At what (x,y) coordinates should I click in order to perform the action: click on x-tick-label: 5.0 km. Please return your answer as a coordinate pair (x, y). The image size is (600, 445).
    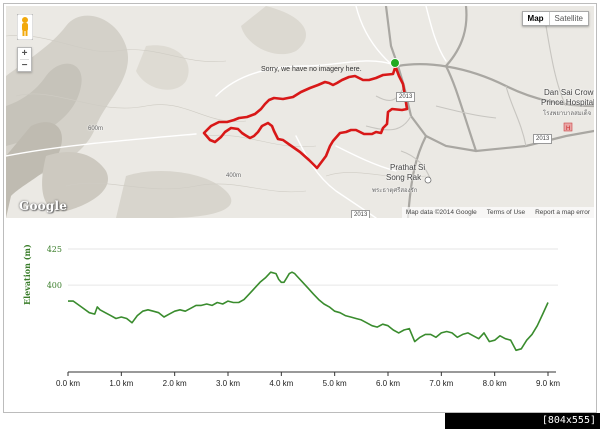
    Looking at the image, I should click on (335, 383).